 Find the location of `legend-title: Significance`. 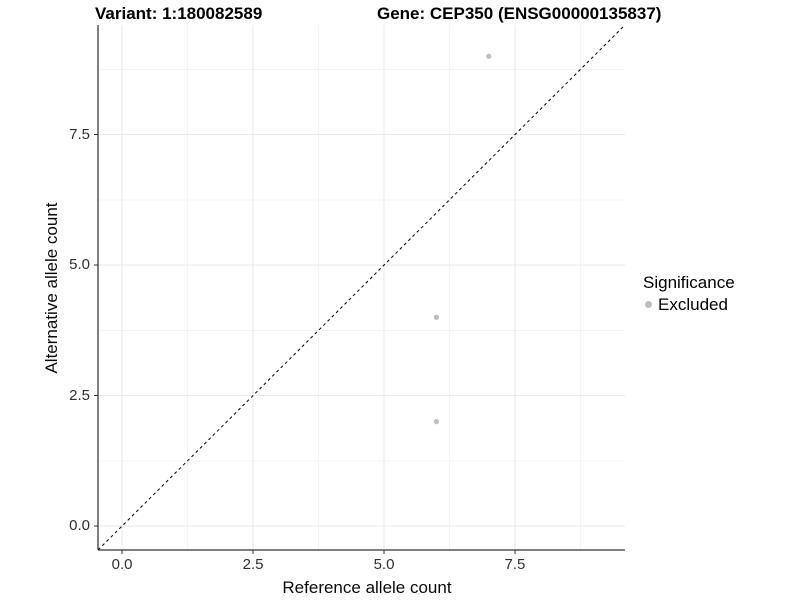

legend-title: Significance is located at coordinates (689, 282).